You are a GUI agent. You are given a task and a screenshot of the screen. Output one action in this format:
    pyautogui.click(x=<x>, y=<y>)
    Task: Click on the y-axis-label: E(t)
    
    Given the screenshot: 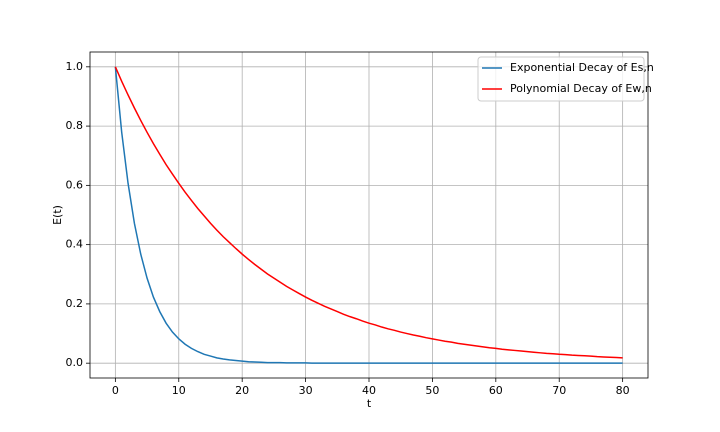 What is the action you would take?
    pyautogui.click(x=57, y=215)
    